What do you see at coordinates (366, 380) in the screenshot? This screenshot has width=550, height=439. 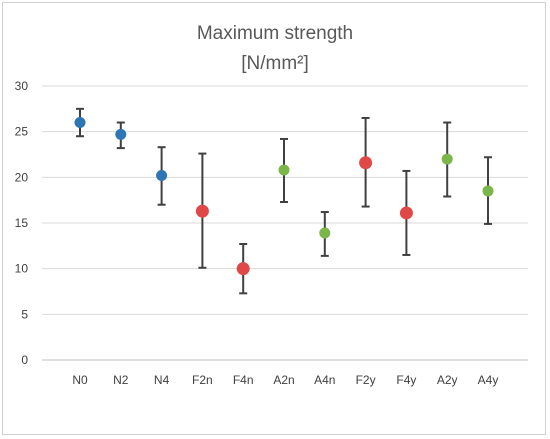 I see `x-category-label: F2y` at bounding box center [366, 380].